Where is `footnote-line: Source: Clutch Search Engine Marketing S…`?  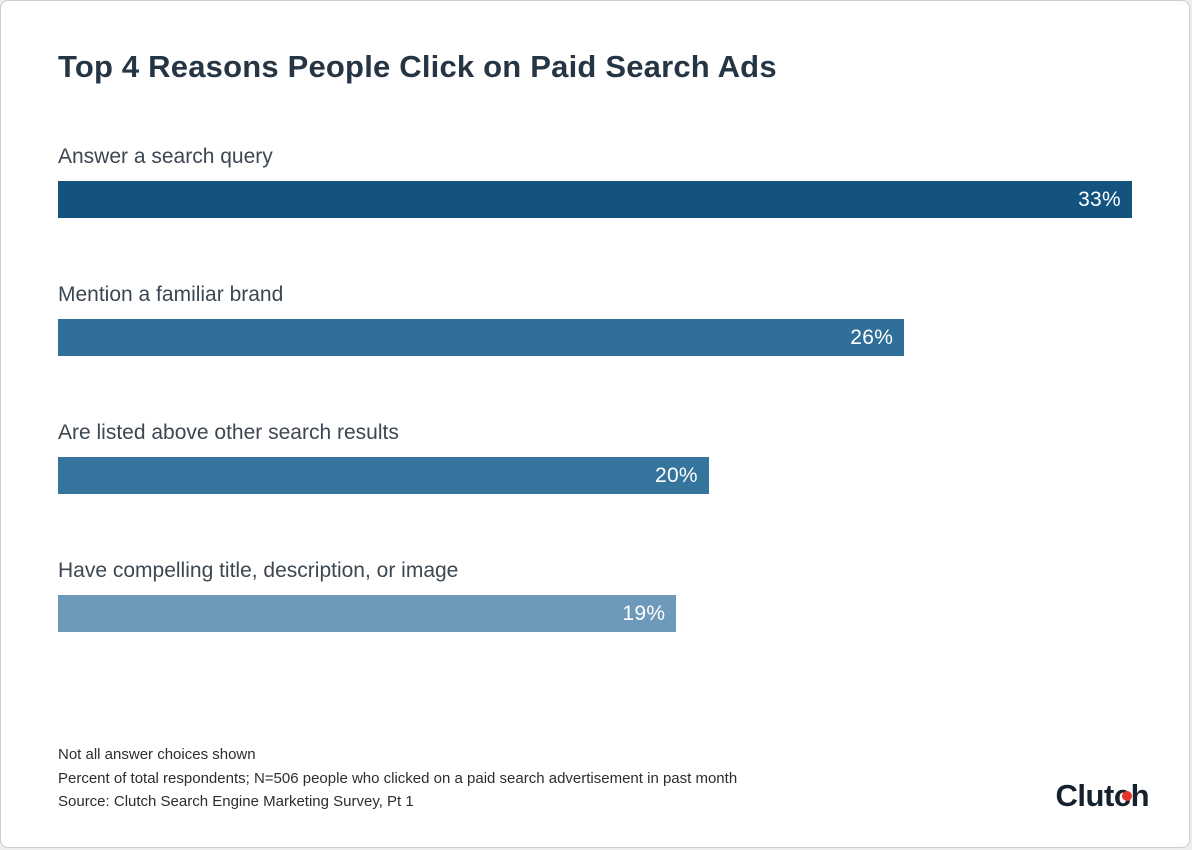 footnote-line: Source: Clutch Search Engine Marketing S… is located at coordinates (236, 801).